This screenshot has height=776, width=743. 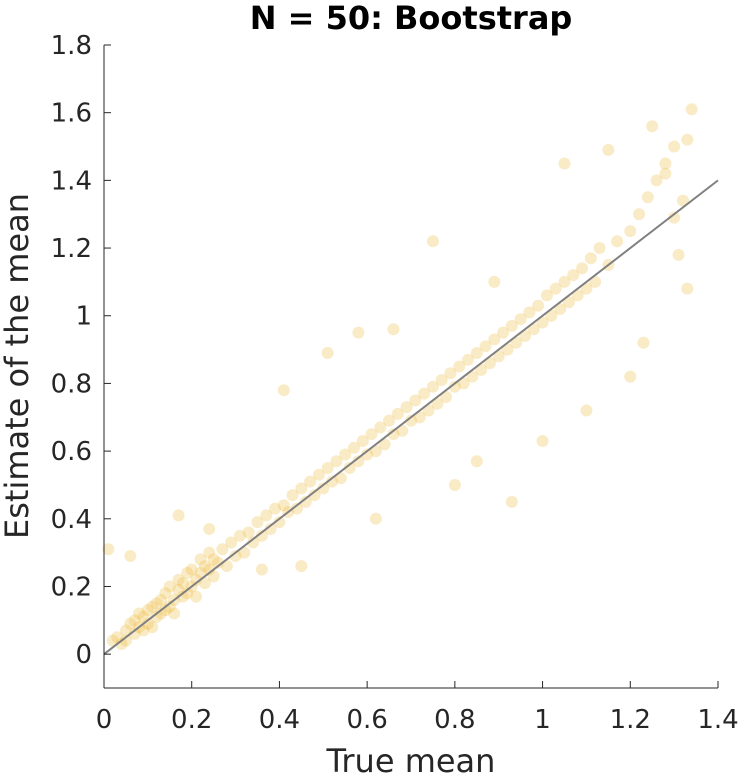 I want to click on y-axis-label: Estimate of the mean, so click(x=18, y=366).